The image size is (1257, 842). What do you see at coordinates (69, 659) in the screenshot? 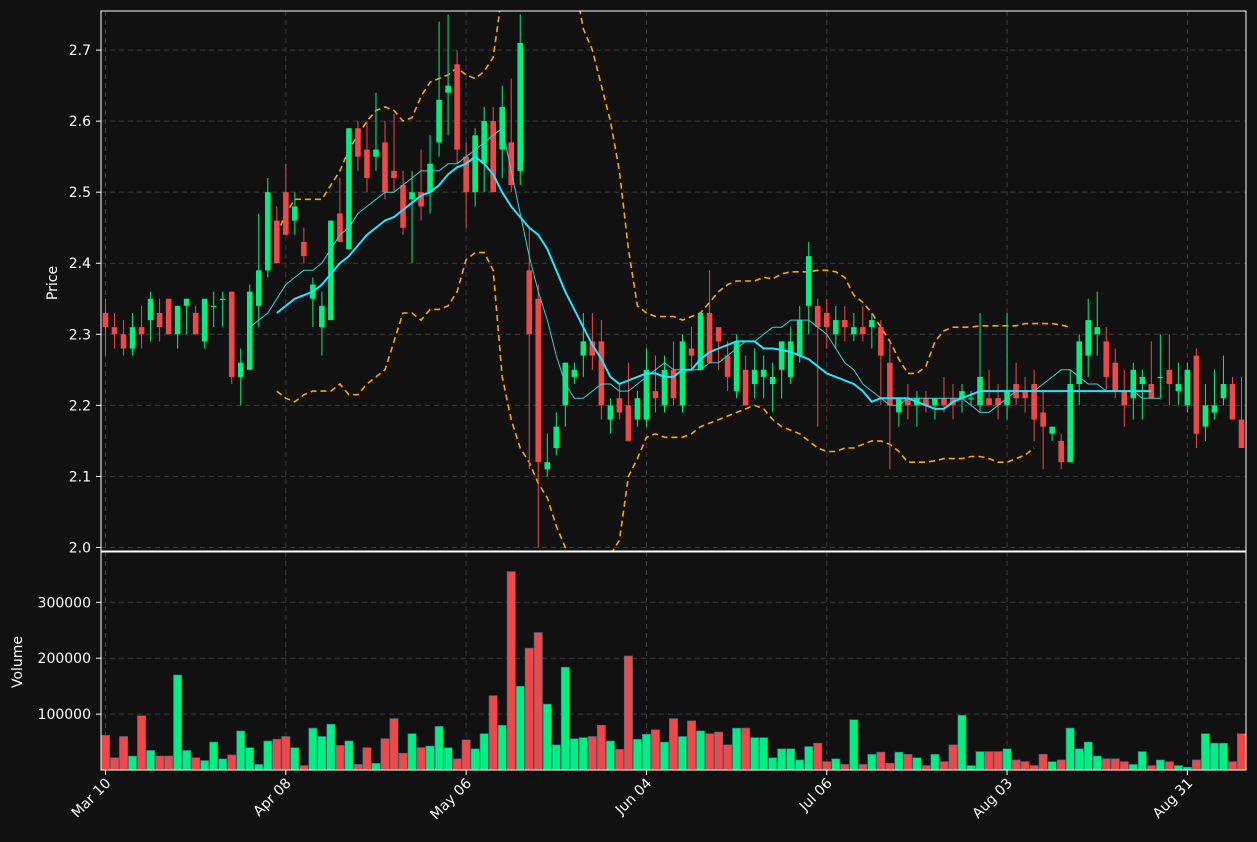
I see `volume-y-tick-labels: 100000 200000 300000` at bounding box center [69, 659].